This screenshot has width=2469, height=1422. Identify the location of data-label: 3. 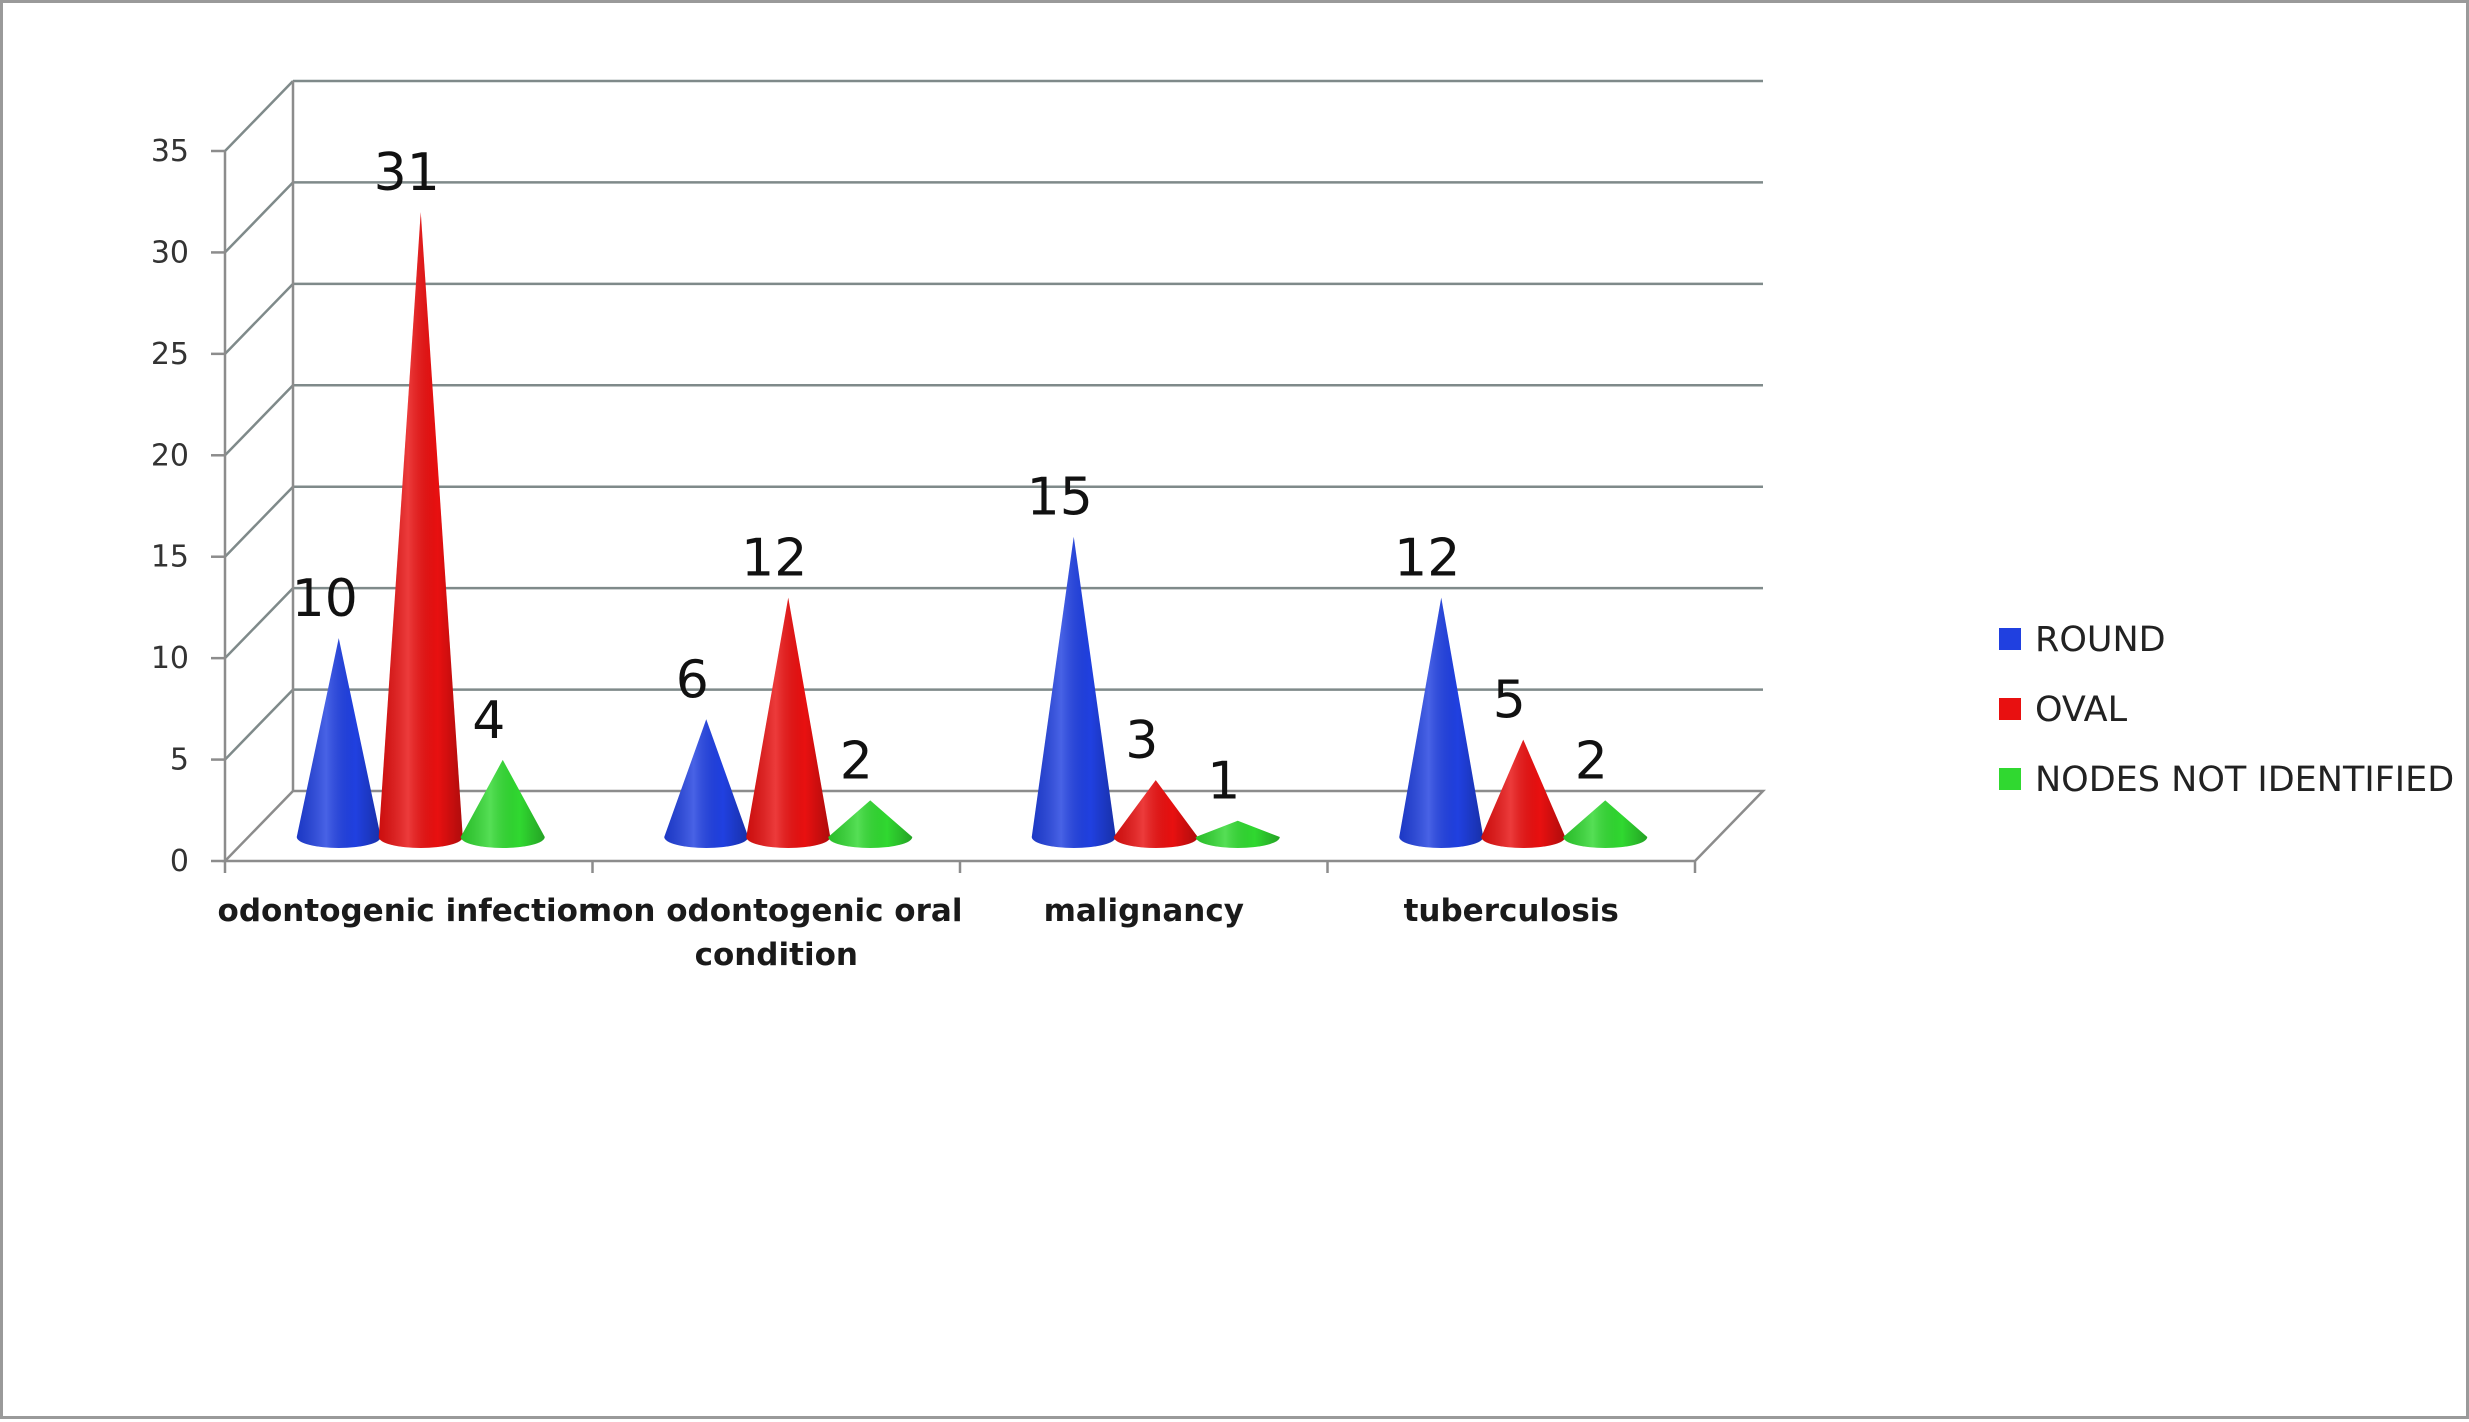
(1141, 741).